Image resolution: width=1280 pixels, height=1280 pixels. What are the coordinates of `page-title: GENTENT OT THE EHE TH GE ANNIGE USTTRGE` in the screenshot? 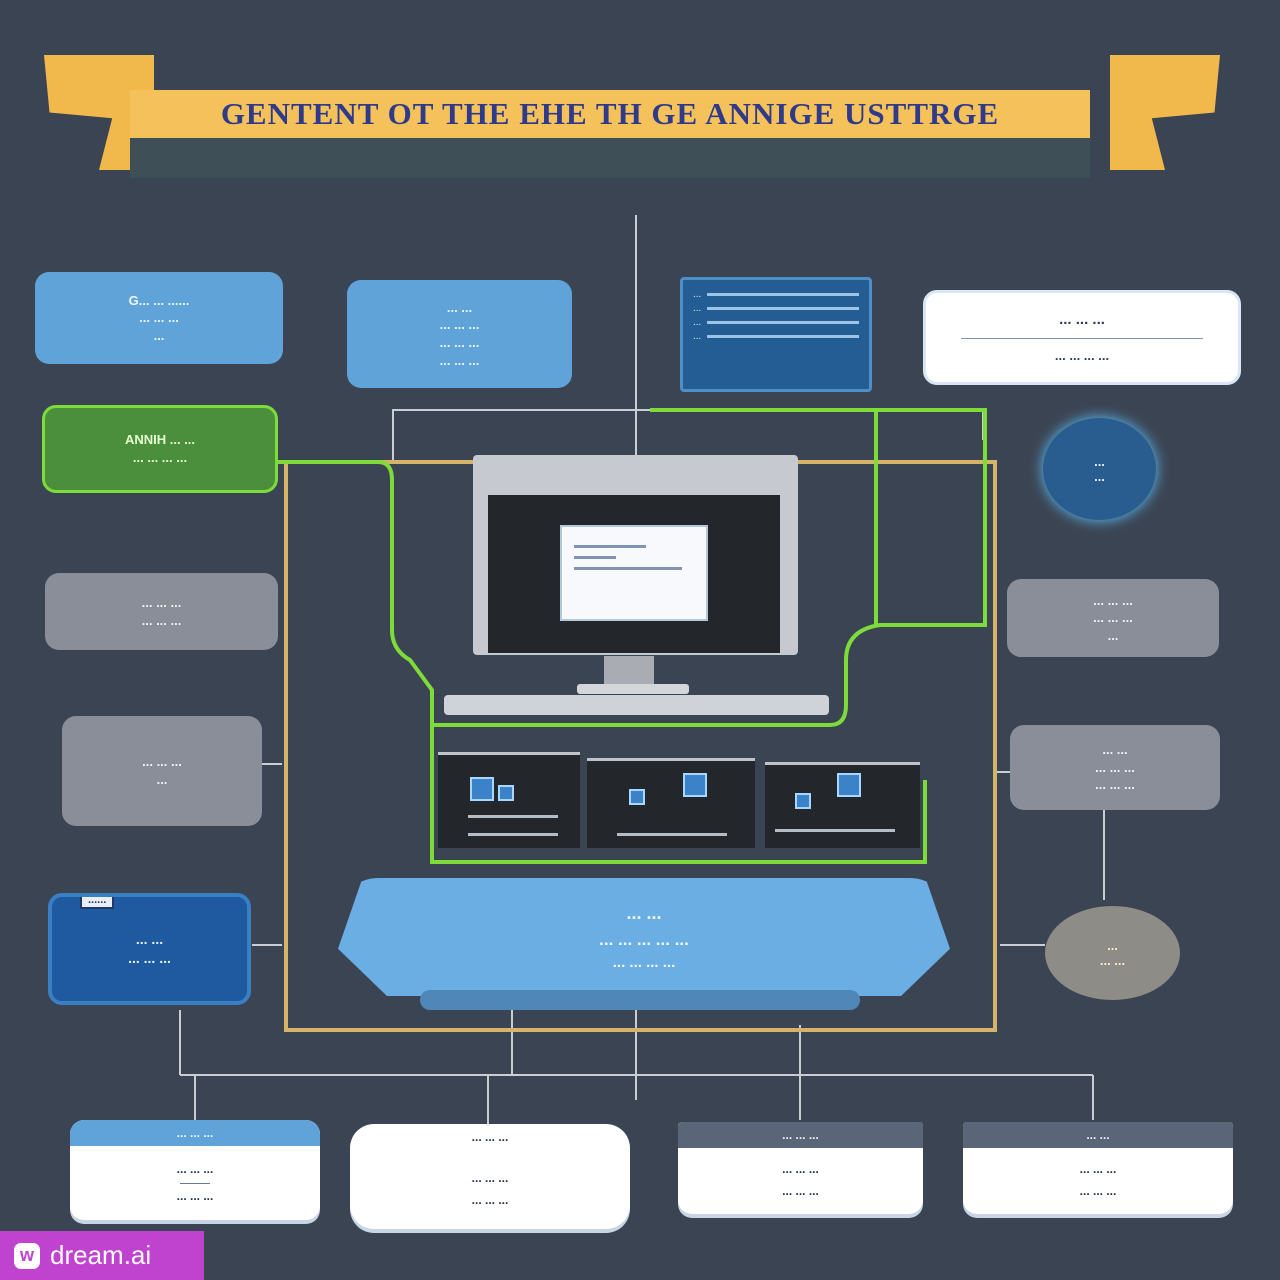 It's located at (610, 113).